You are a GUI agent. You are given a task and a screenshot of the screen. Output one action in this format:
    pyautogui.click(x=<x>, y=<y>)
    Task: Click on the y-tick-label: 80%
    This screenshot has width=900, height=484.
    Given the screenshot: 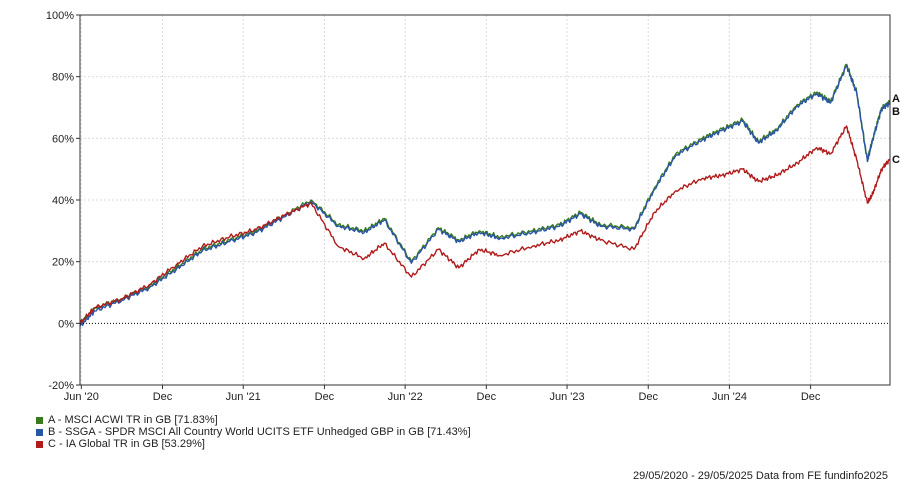 What is the action you would take?
    pyautogui.click(x=63, y=78)
    